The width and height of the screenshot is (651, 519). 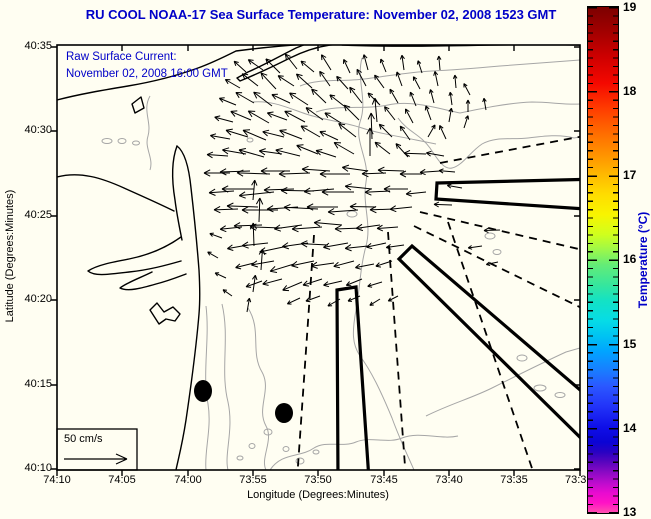 What do you see at coordinates (253, 480) in the screenshot?
I see `x-tick-73-55: 73:55` at bounding box center [253, 480].